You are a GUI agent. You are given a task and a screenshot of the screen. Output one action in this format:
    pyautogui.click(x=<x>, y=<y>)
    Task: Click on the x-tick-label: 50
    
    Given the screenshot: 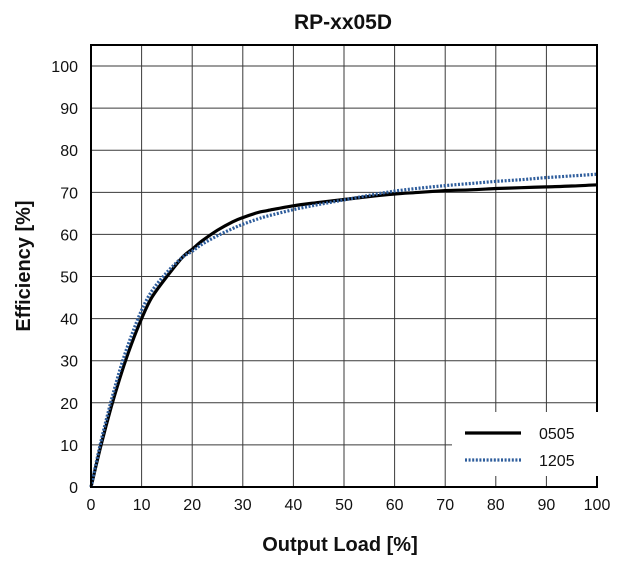 What is the action you would take?
    pyautogui.click(x=344, y=505)
    